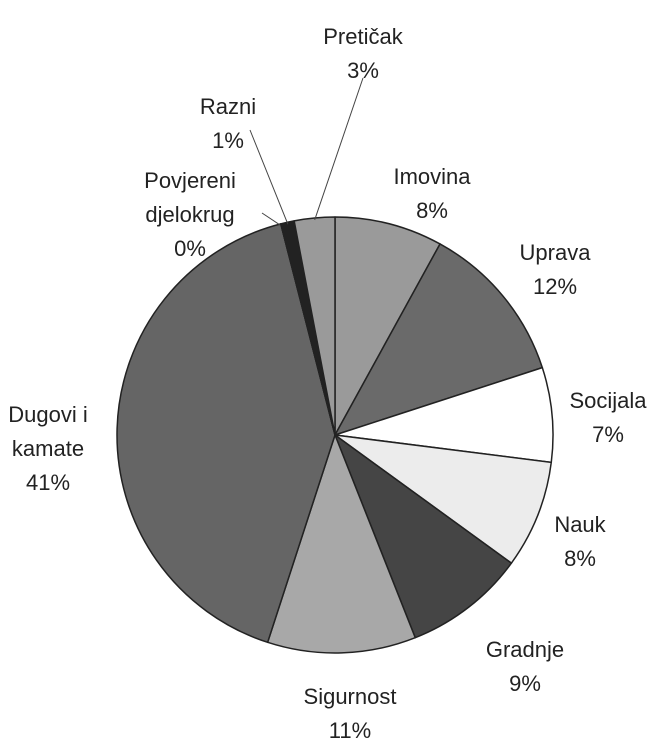 The width and height of the screenshot is (661, 748). What do you see at coordinates (228, 106) in the screenshot?
I see `category-name: Razni` at bounding box center [228, 106].